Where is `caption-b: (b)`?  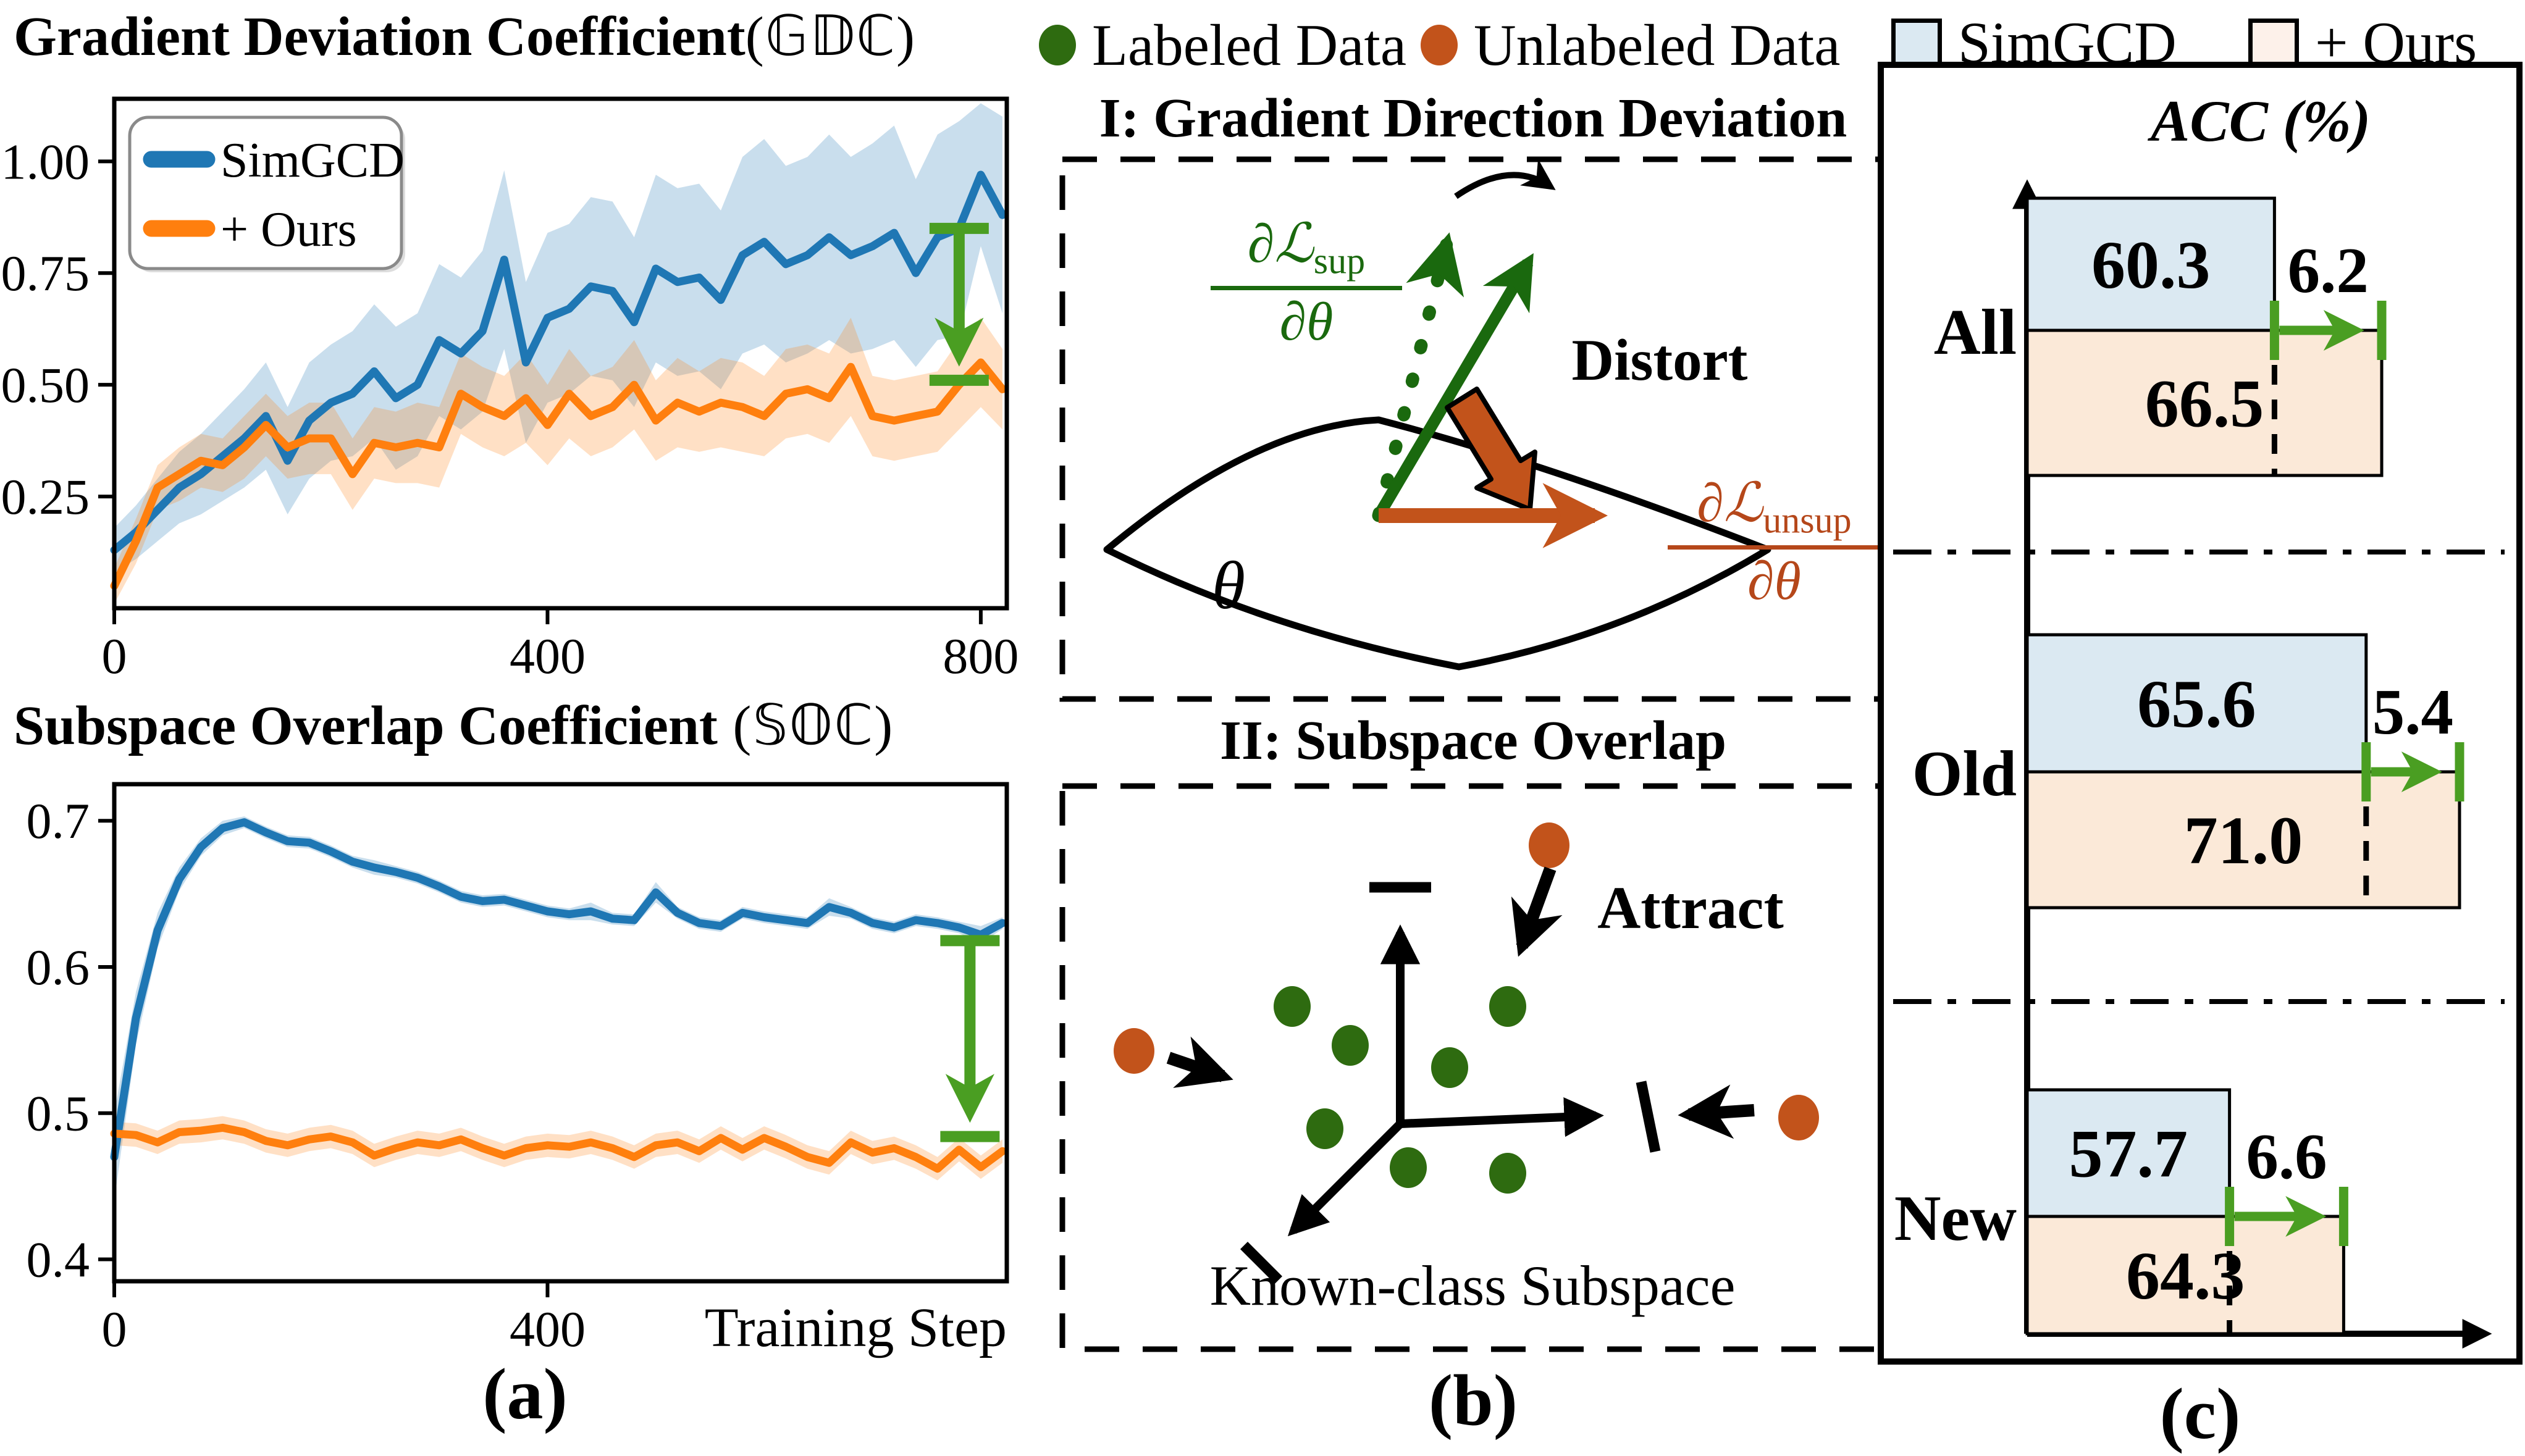 caption-b: (b) is located at coordinates (1473, 1400).